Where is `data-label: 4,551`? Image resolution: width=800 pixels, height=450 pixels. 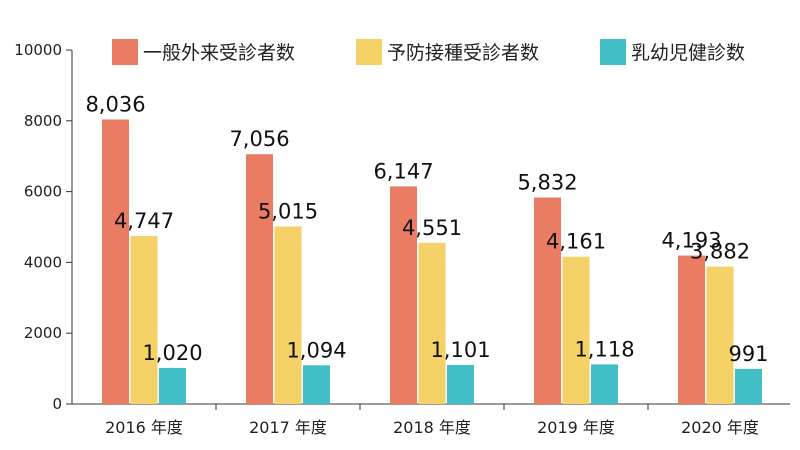 data-label: 4,551 is located at coordinates (432, 228).